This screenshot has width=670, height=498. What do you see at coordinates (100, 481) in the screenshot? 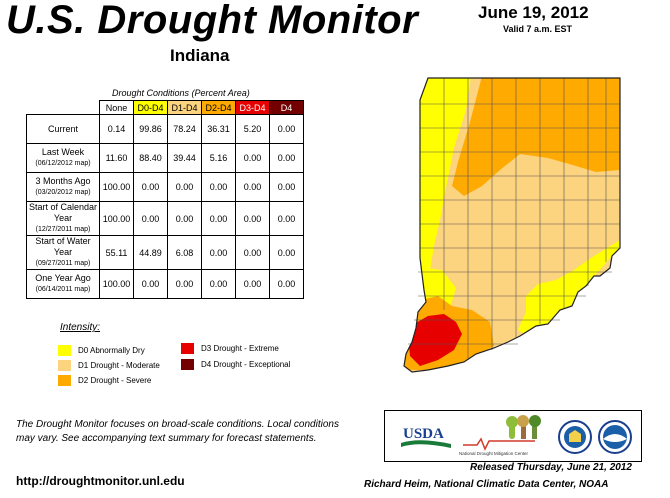
I see `website-link: http://droughtmonitor.unl.edu` at bounding box center [100, 481].